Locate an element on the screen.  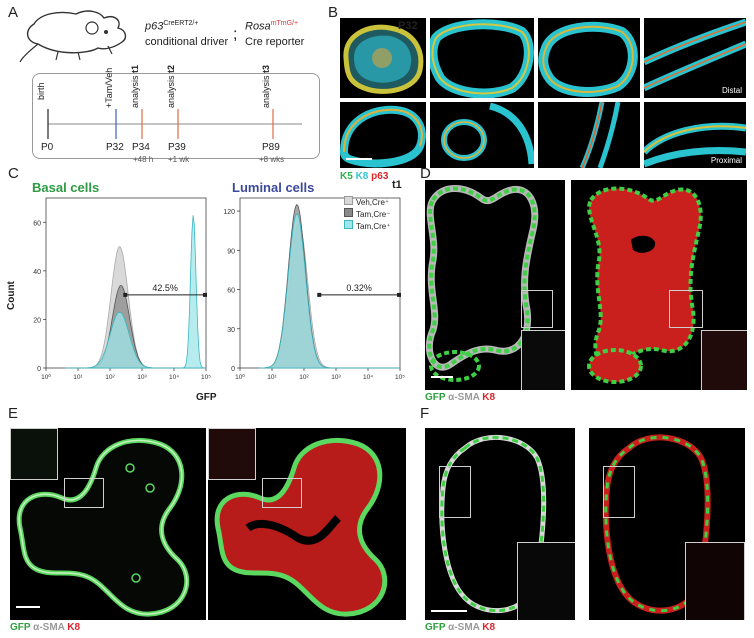
driver-allele: CreERT2/+ is located at coordinates (181, 23).